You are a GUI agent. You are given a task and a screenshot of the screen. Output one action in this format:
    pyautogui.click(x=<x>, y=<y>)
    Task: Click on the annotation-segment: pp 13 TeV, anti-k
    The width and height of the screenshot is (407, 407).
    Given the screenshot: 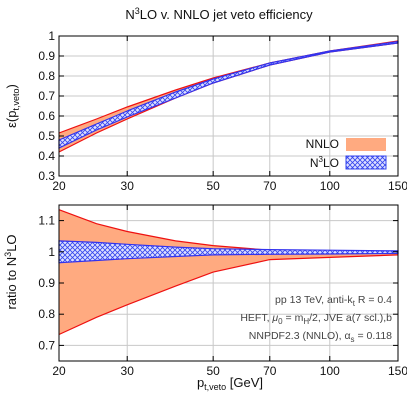 What is the action you would take?
    pyautogui.click(x=314, y=300)
    